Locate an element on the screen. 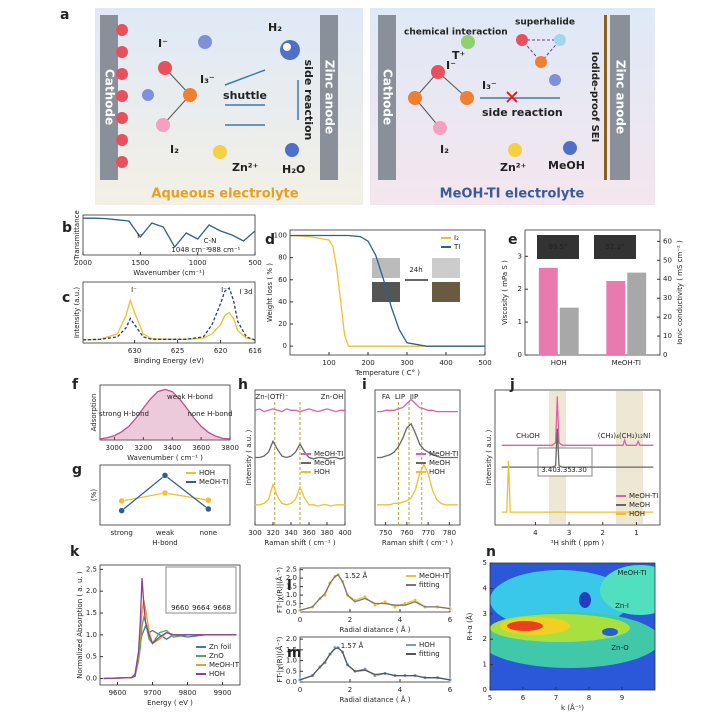 Image resolution: width=702 pixels, height=726 pixels. annotation: MeOH-TI is located at coordinates (631, 573).